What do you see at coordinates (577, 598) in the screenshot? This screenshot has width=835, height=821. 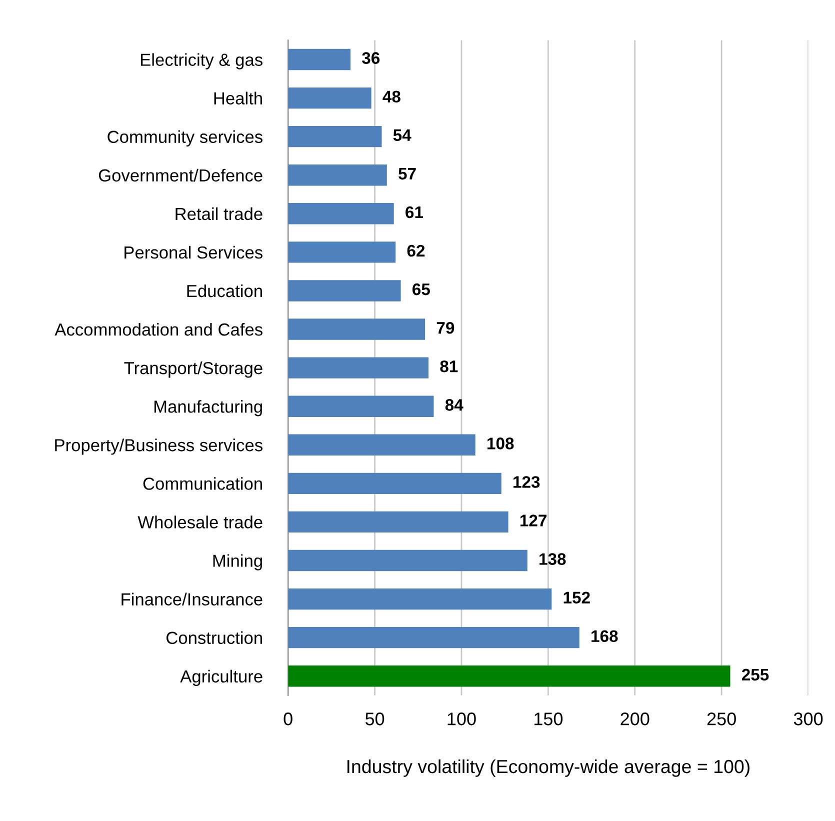 I see `data-label: 152` at bounding box center [577, 598].